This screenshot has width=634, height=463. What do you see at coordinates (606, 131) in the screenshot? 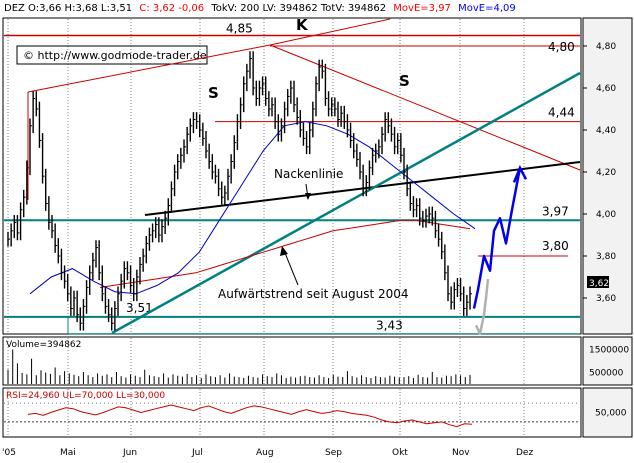
I see `price-tick-label: 4,40` at bounding box center [606, 131].